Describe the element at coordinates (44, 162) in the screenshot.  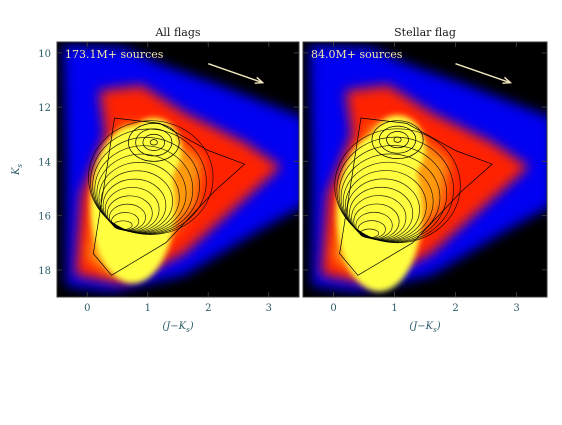
I see `y-tick-label: 14` at that location.